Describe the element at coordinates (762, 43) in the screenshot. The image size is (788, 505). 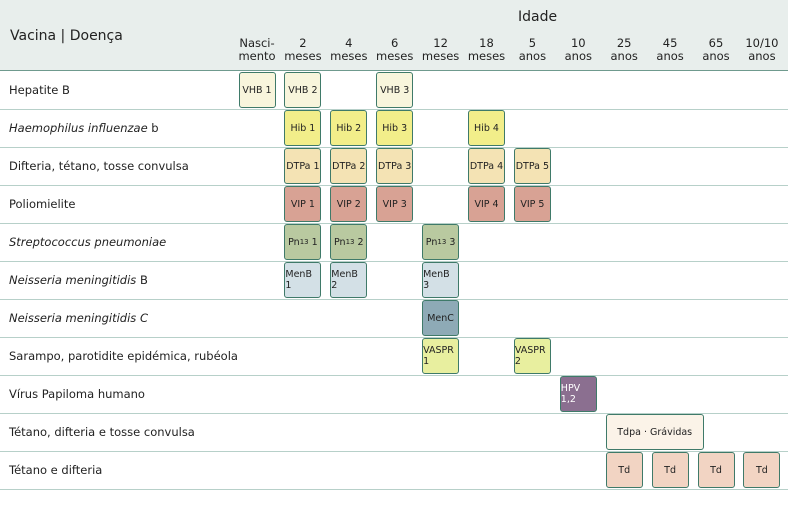
I see `column-header-line: 10/10` at that location.